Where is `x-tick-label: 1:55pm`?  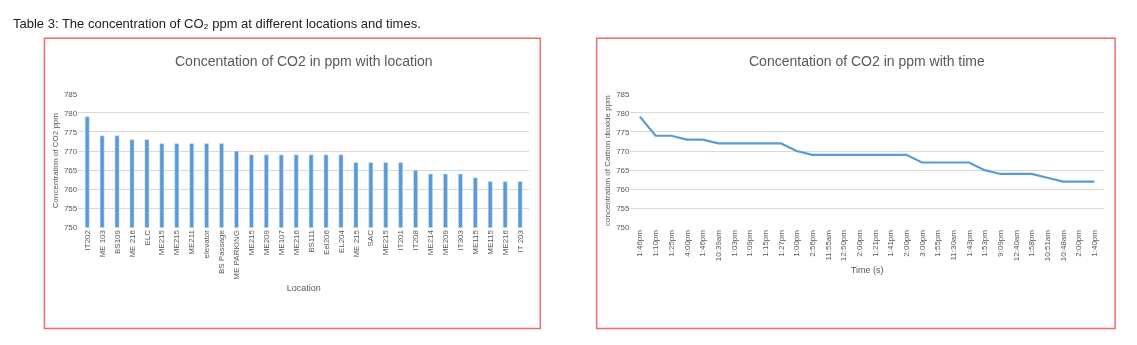 x-tick-label: 1:55pm is located at coordinates (938, 243).